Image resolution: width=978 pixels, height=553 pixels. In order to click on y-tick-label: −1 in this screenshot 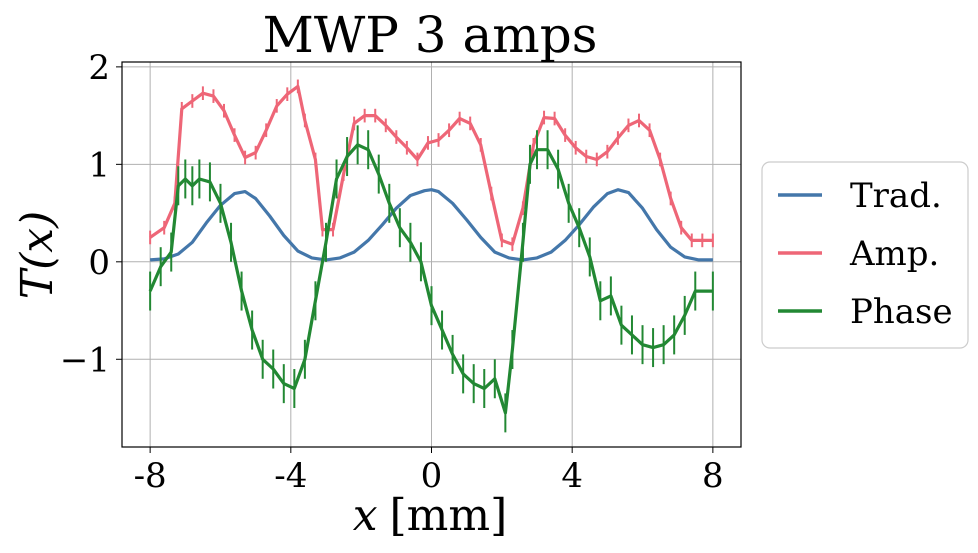, I will do `click(85, 360)`.